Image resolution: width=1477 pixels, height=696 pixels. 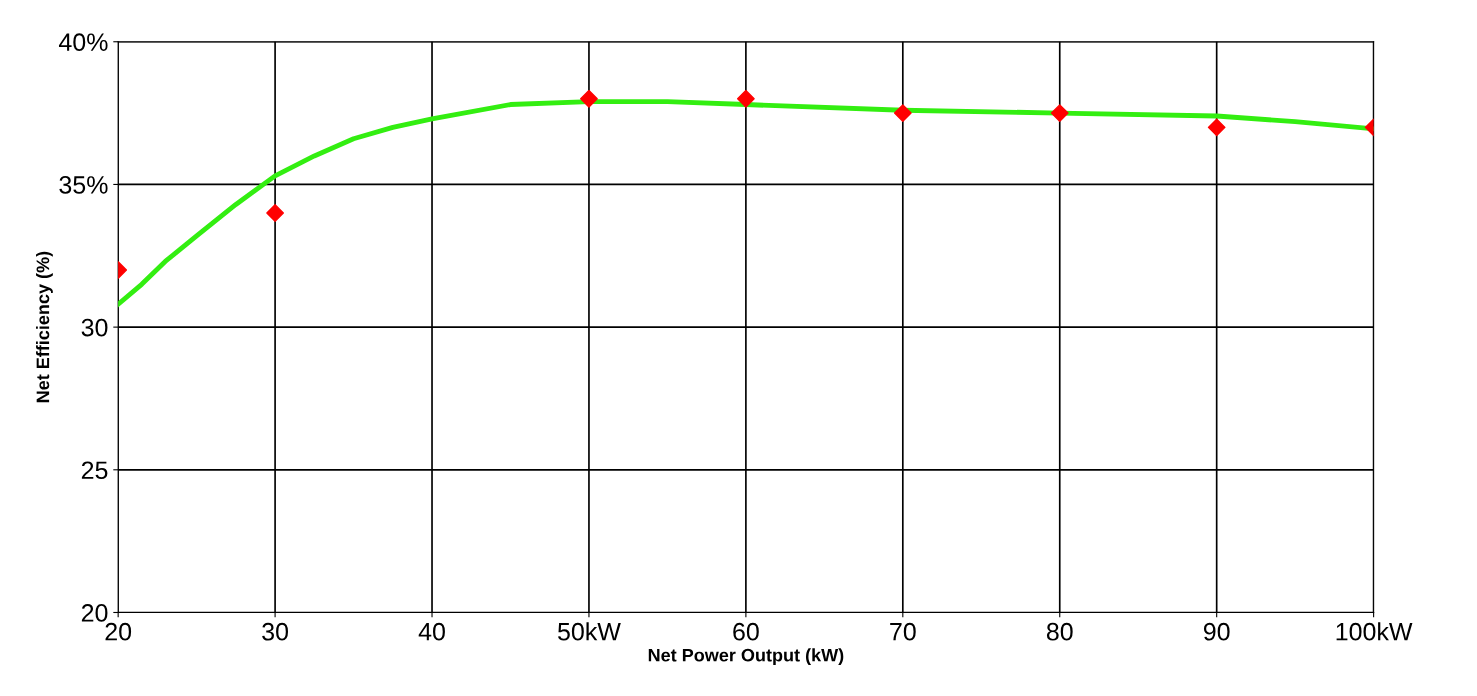 I want to click on x-tick-label: 80, so click(x=1059, y=631).